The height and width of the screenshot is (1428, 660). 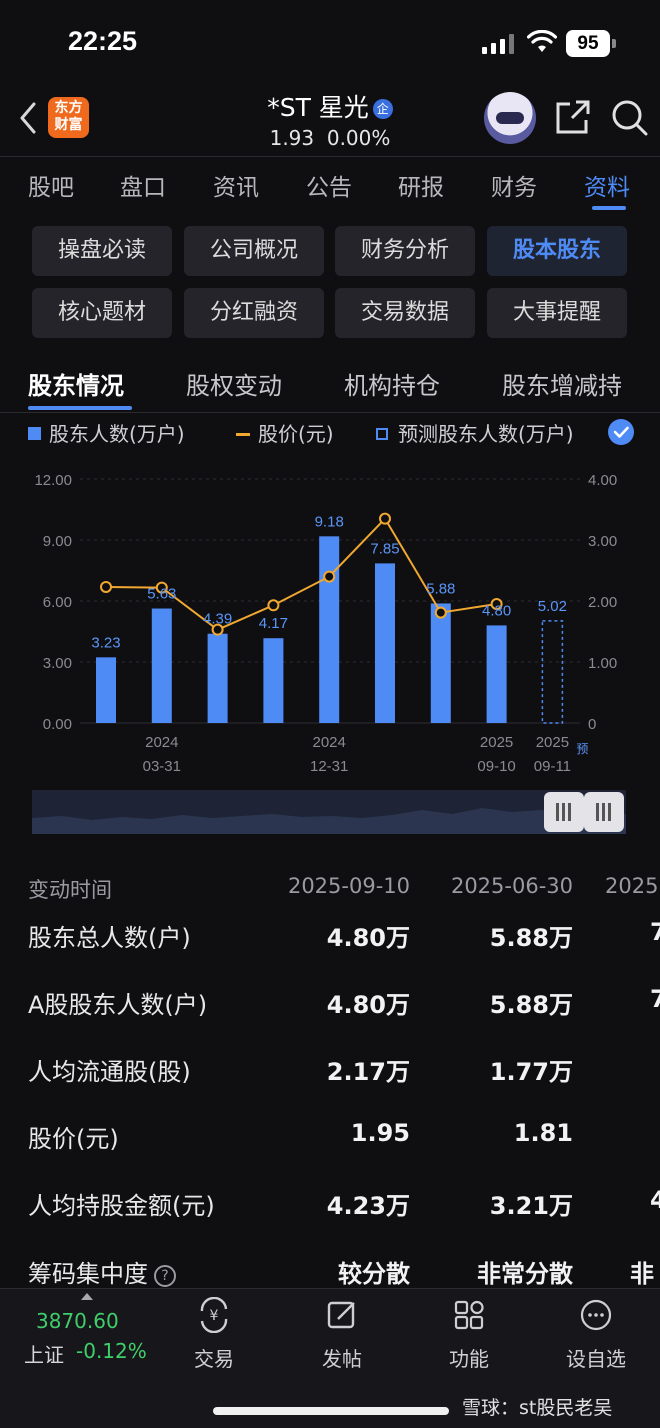 I want to click on pill-dividends: 分红融资, so click(x=254, y=313).